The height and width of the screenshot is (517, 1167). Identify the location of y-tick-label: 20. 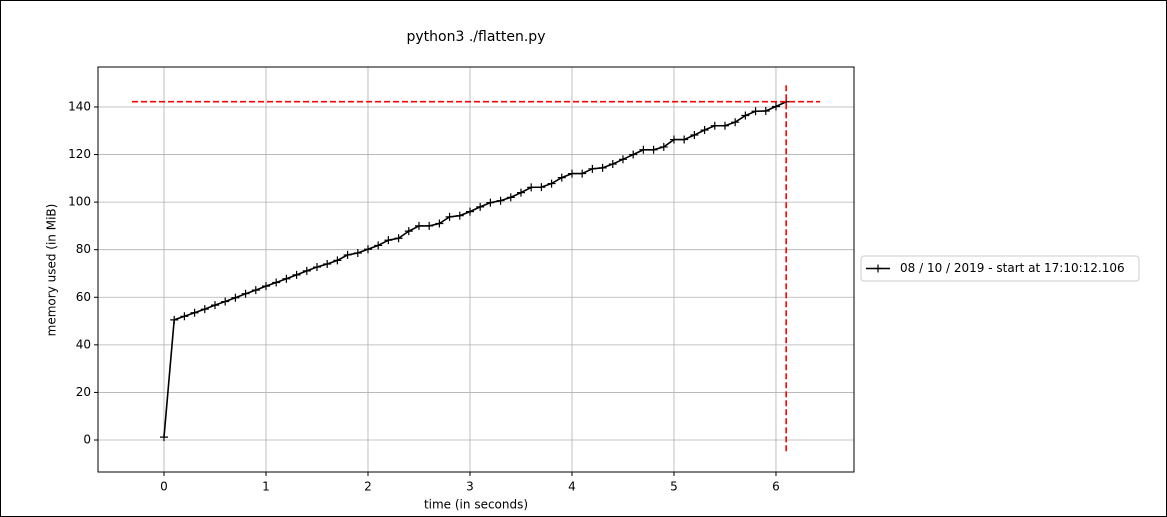
(83, 392).